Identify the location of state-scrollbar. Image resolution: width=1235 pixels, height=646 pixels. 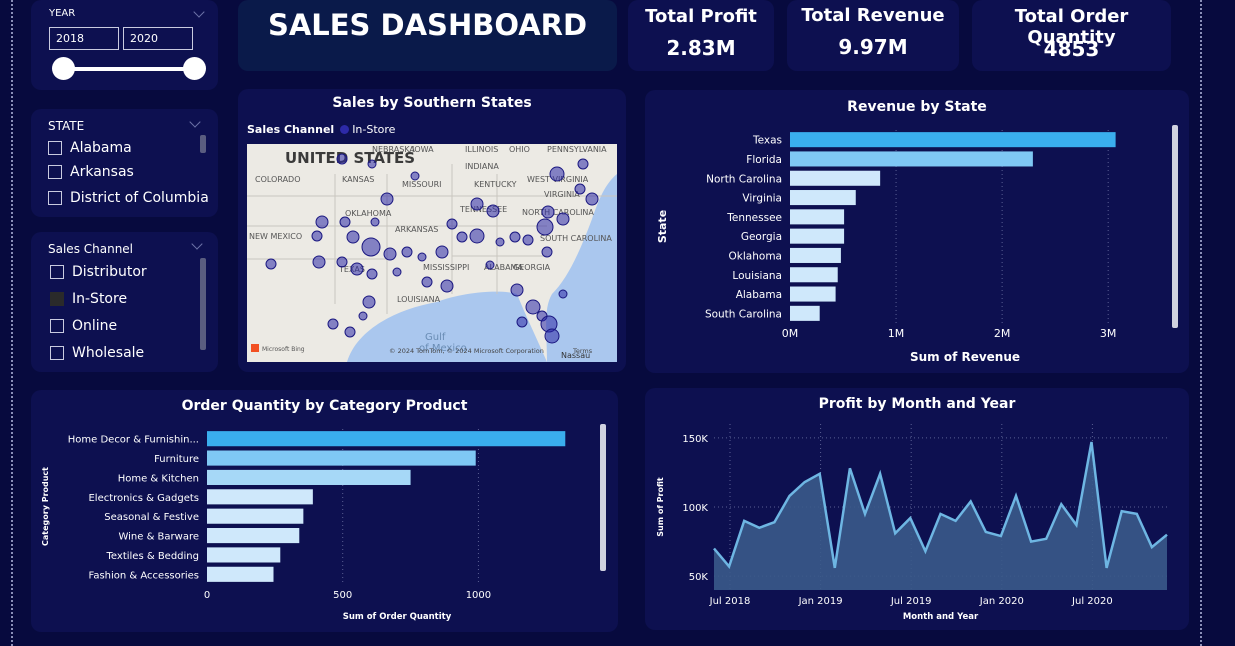
(203, 144).